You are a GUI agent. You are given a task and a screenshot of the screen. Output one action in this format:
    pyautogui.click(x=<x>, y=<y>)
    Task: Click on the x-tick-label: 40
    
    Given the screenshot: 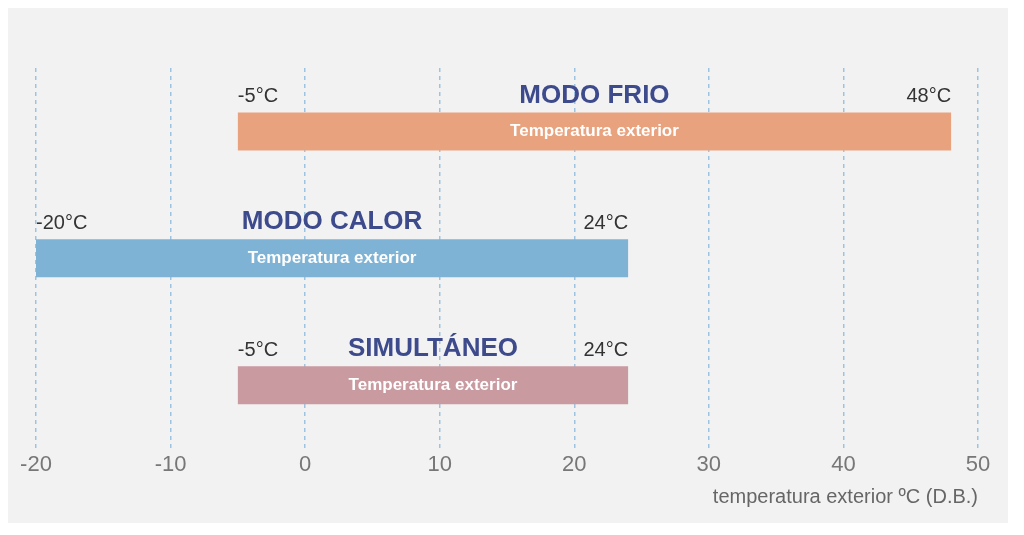 What is the action you would take?
    pyautogui.click(x=843, y=463)
    